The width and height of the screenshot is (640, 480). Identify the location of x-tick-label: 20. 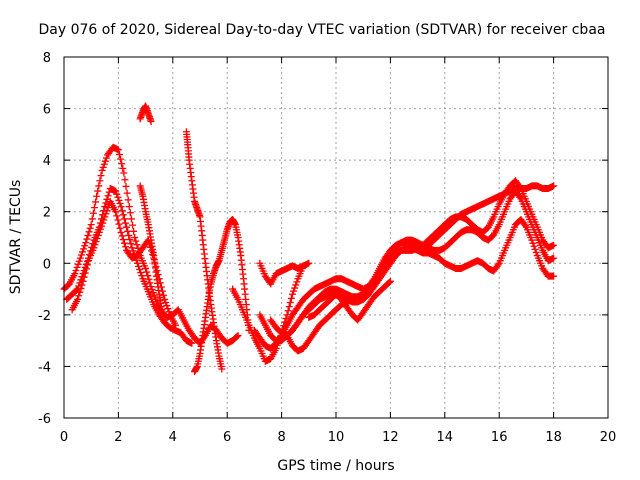
(608, 437).